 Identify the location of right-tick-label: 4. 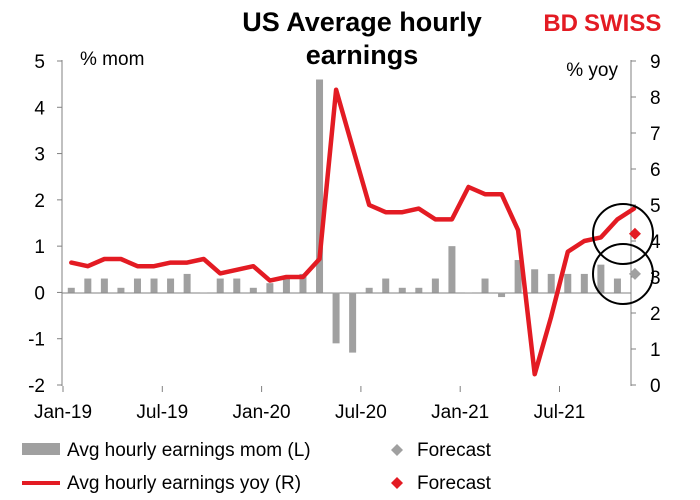
(655, 242).